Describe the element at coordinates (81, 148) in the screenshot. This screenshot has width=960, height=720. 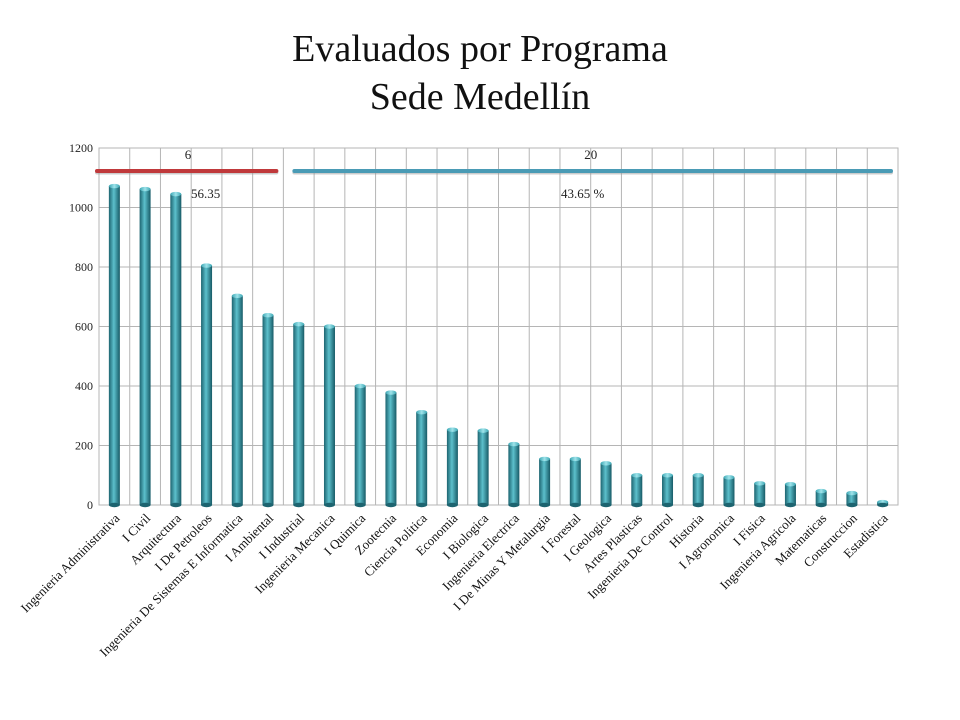
I see `y-tick-label: 1200` at that location.